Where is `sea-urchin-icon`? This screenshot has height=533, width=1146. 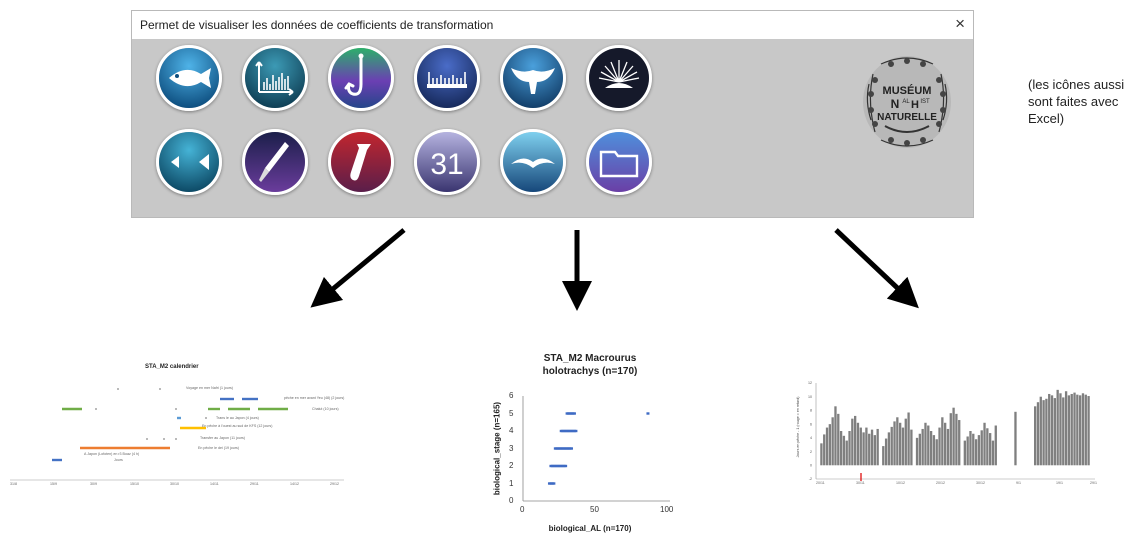
sea-urchin-icon is located at coordinates (619, 78).